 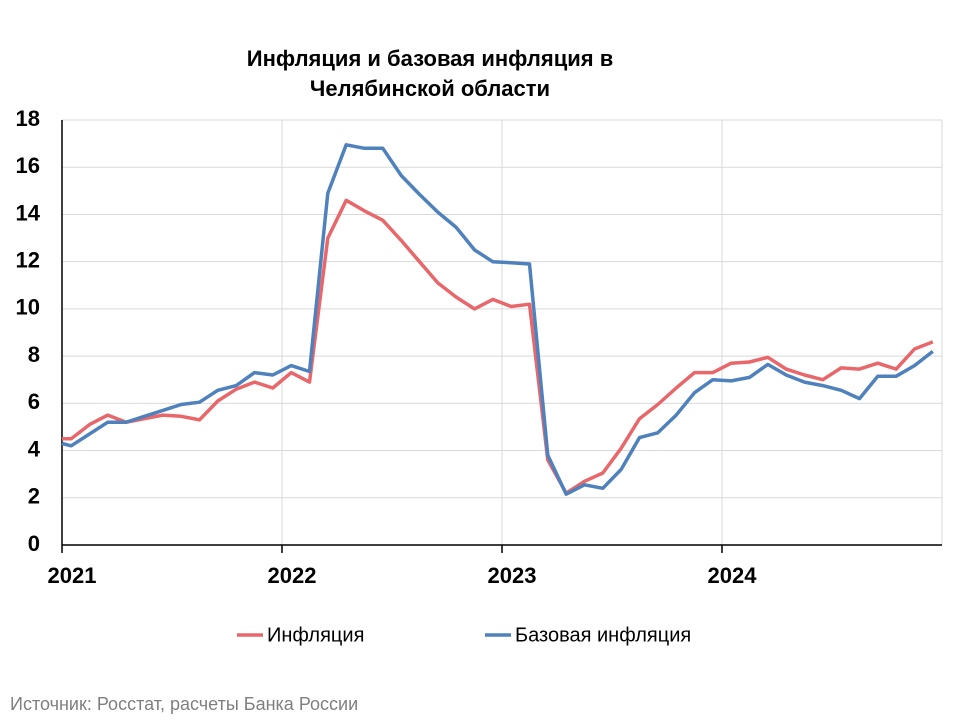 What do you see at coordinates (733, 575) in the screenshot?
I see `x-tick-label: 2024` at bounding box center [733, 575].